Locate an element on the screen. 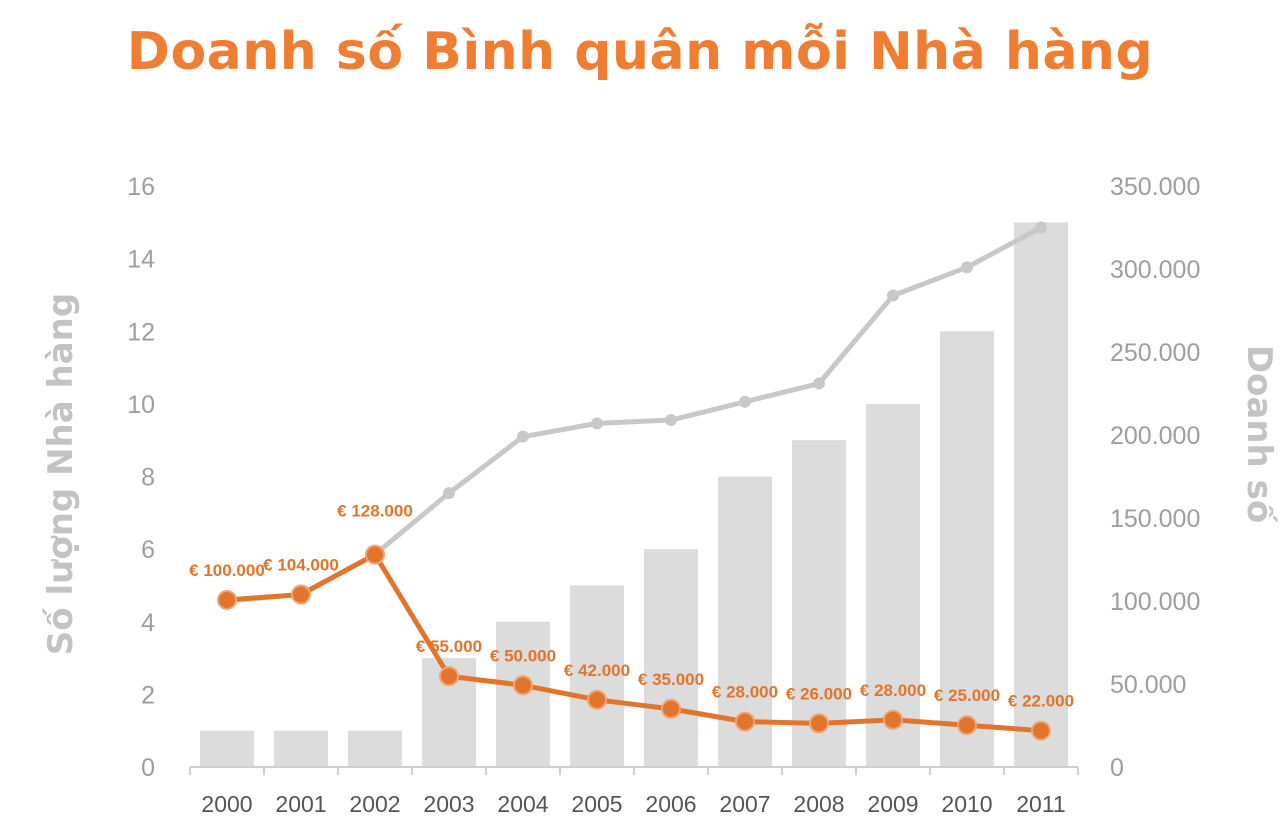 This screenshot has width=1280, height=832. y-left-tick-label: 2 is located at coordinates (148, 695).